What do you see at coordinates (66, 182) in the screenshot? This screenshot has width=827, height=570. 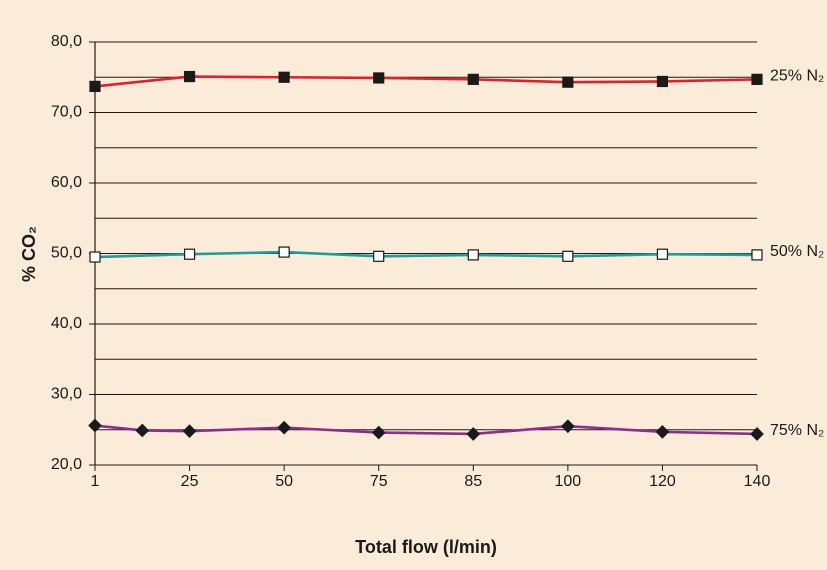 I see `y-tick-label: 60,0` at bounding box center [66, 182].